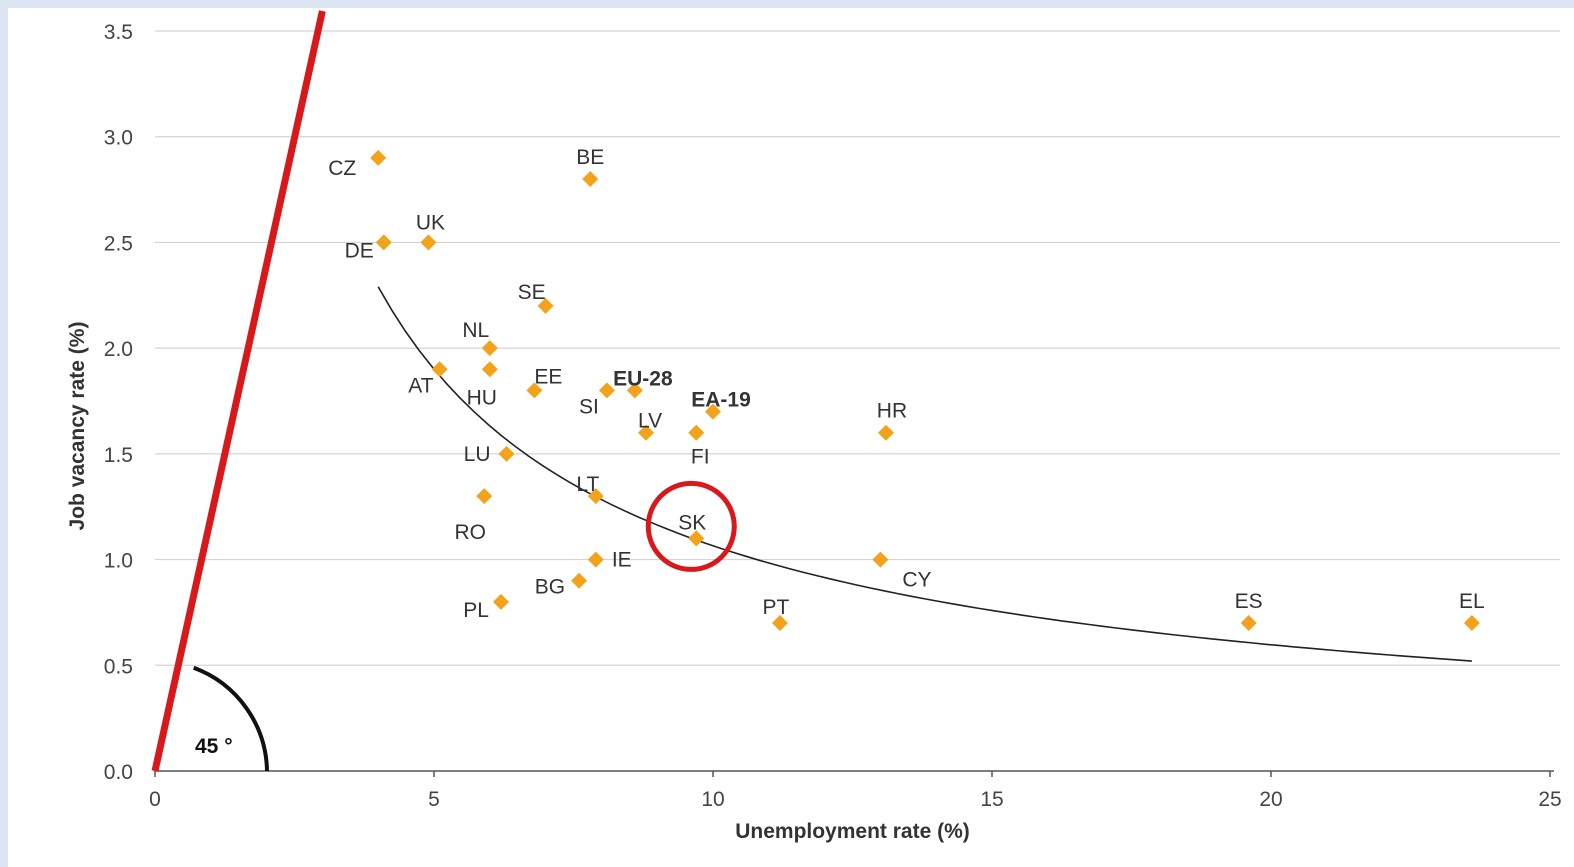  Describe the element at coordinates (118, 666) in the screenshot. I see `y-tick-label: 0.5` at that location.